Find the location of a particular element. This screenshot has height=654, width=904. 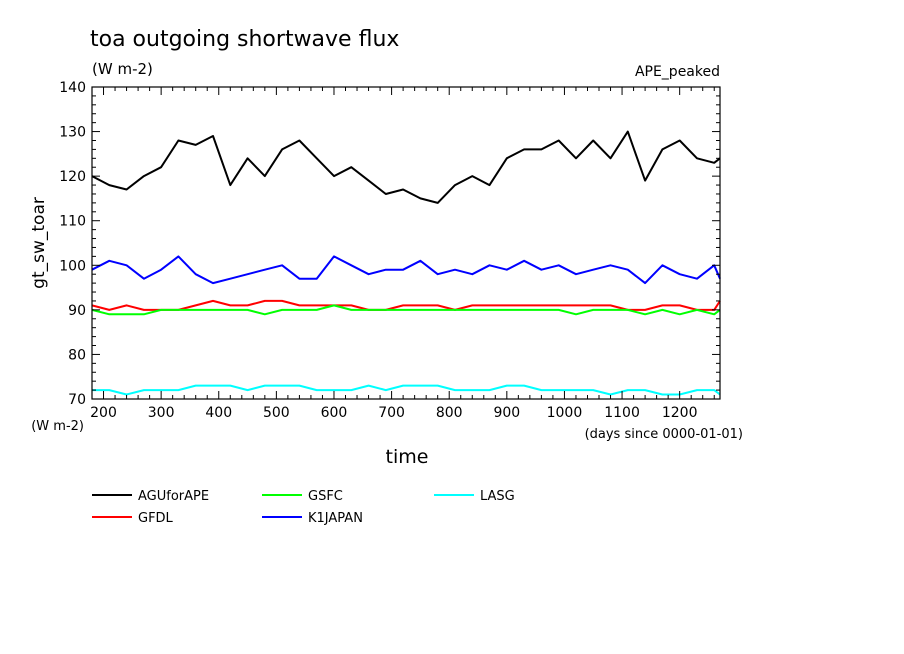

y-tick-label: 100 is located at coordinates (72, 266).